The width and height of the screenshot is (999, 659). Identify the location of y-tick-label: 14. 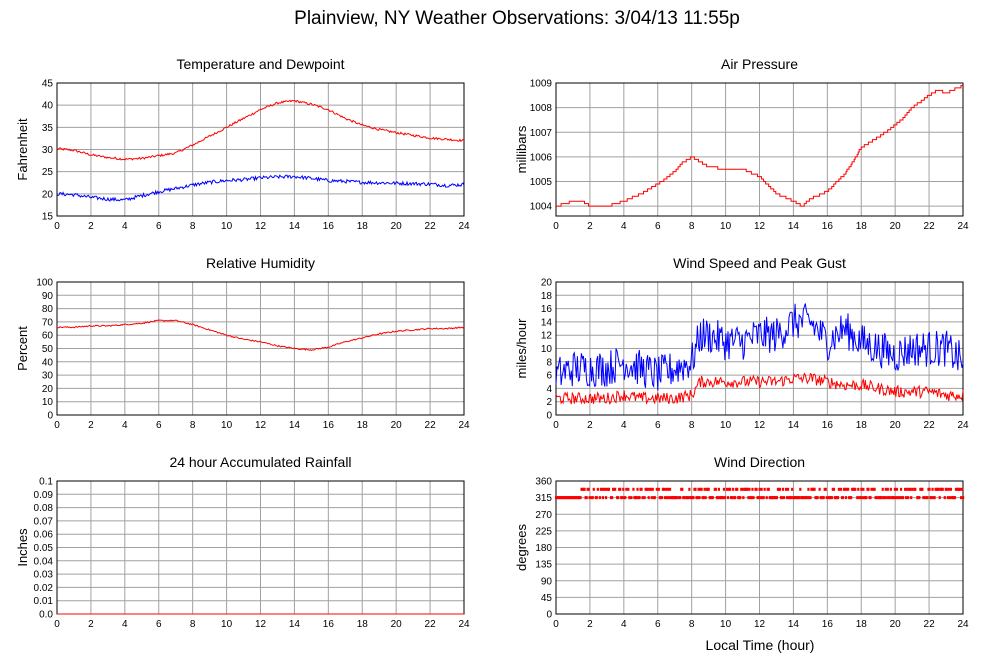
(547, 322).